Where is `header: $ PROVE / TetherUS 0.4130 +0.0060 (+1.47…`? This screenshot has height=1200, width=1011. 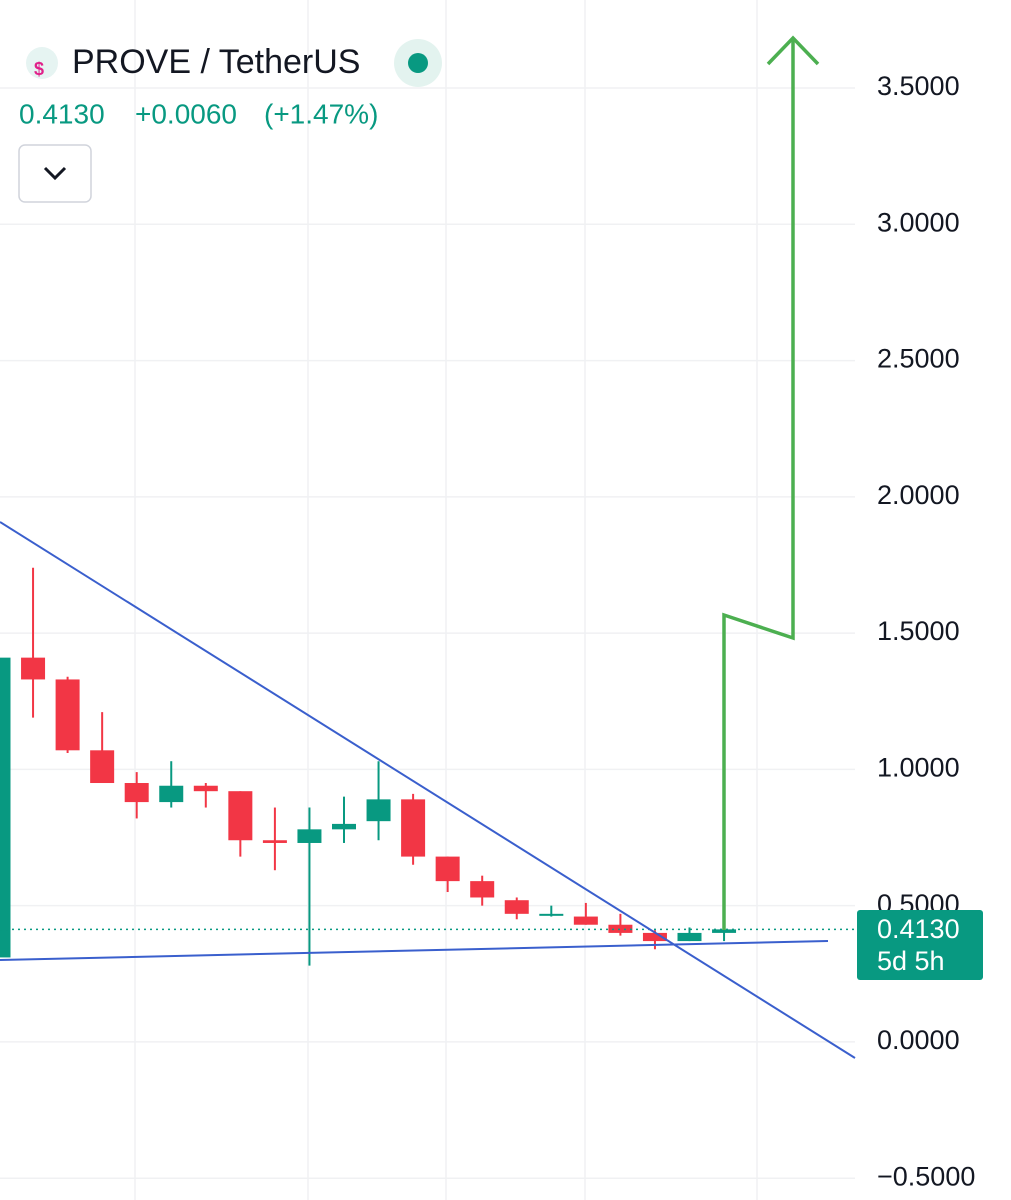
header: $ PROVE / TetherUS 0.4130 +0.0060 (+1.47… is located at coordinates (230, 121).